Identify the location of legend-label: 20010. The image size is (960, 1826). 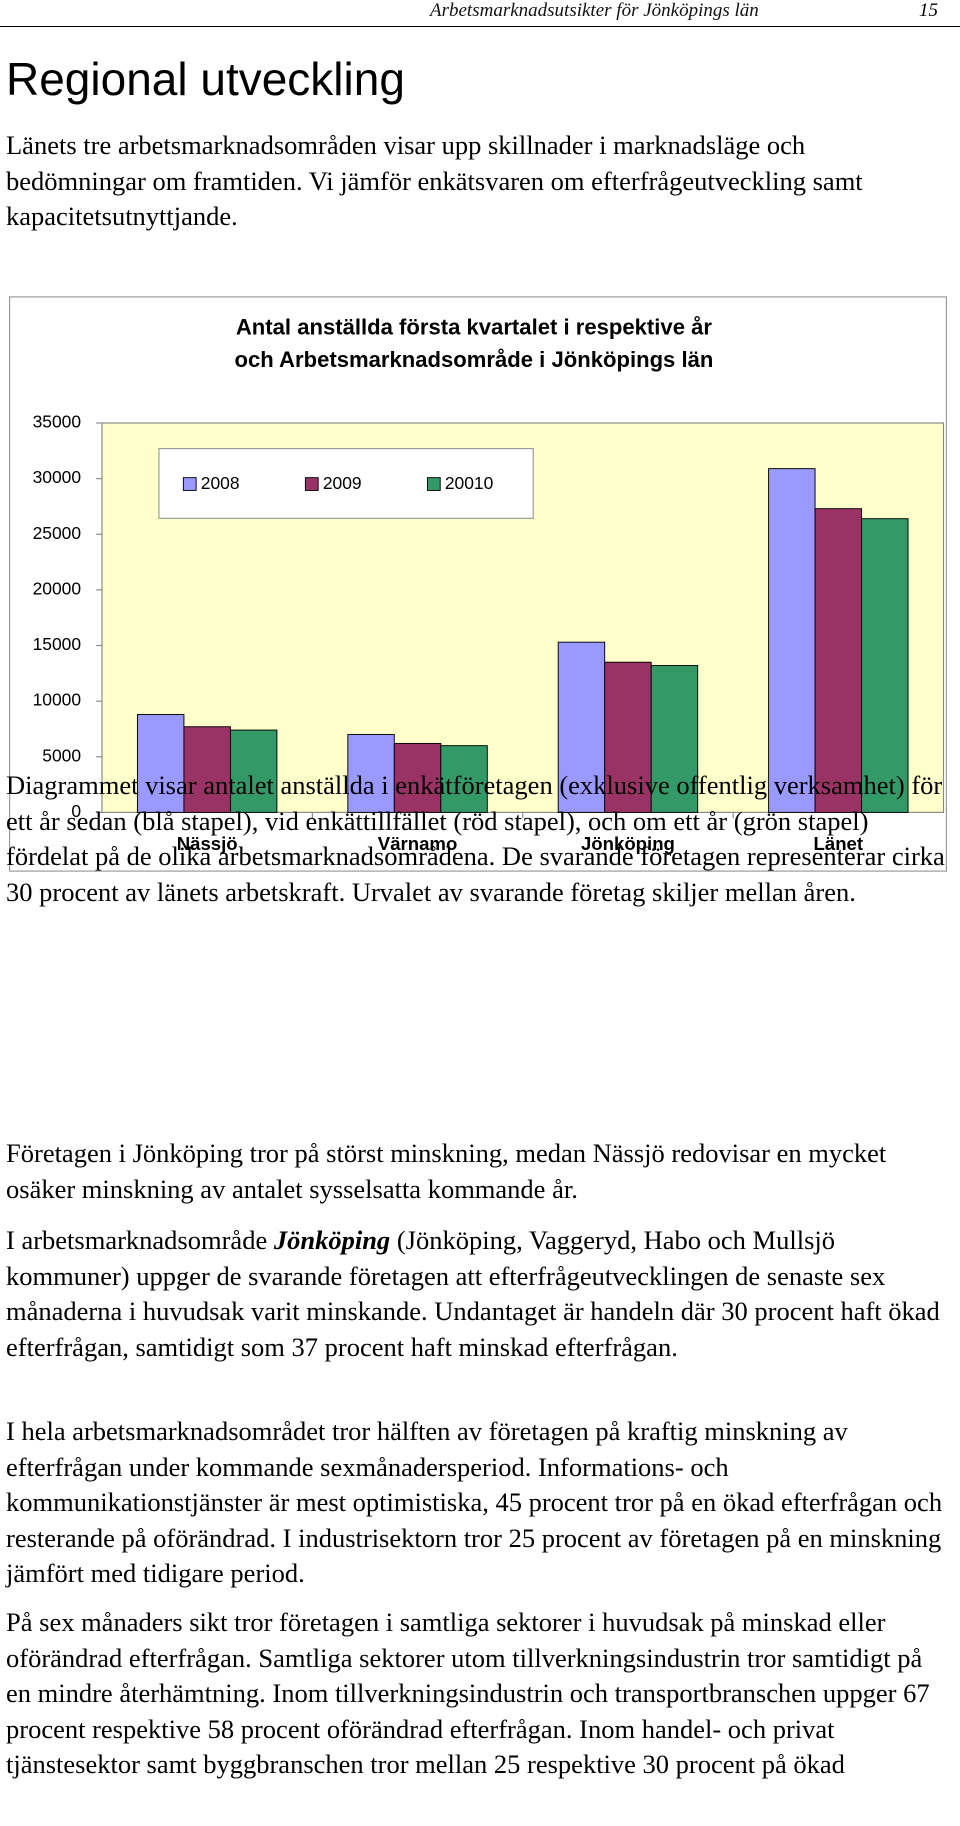
(469, 483).